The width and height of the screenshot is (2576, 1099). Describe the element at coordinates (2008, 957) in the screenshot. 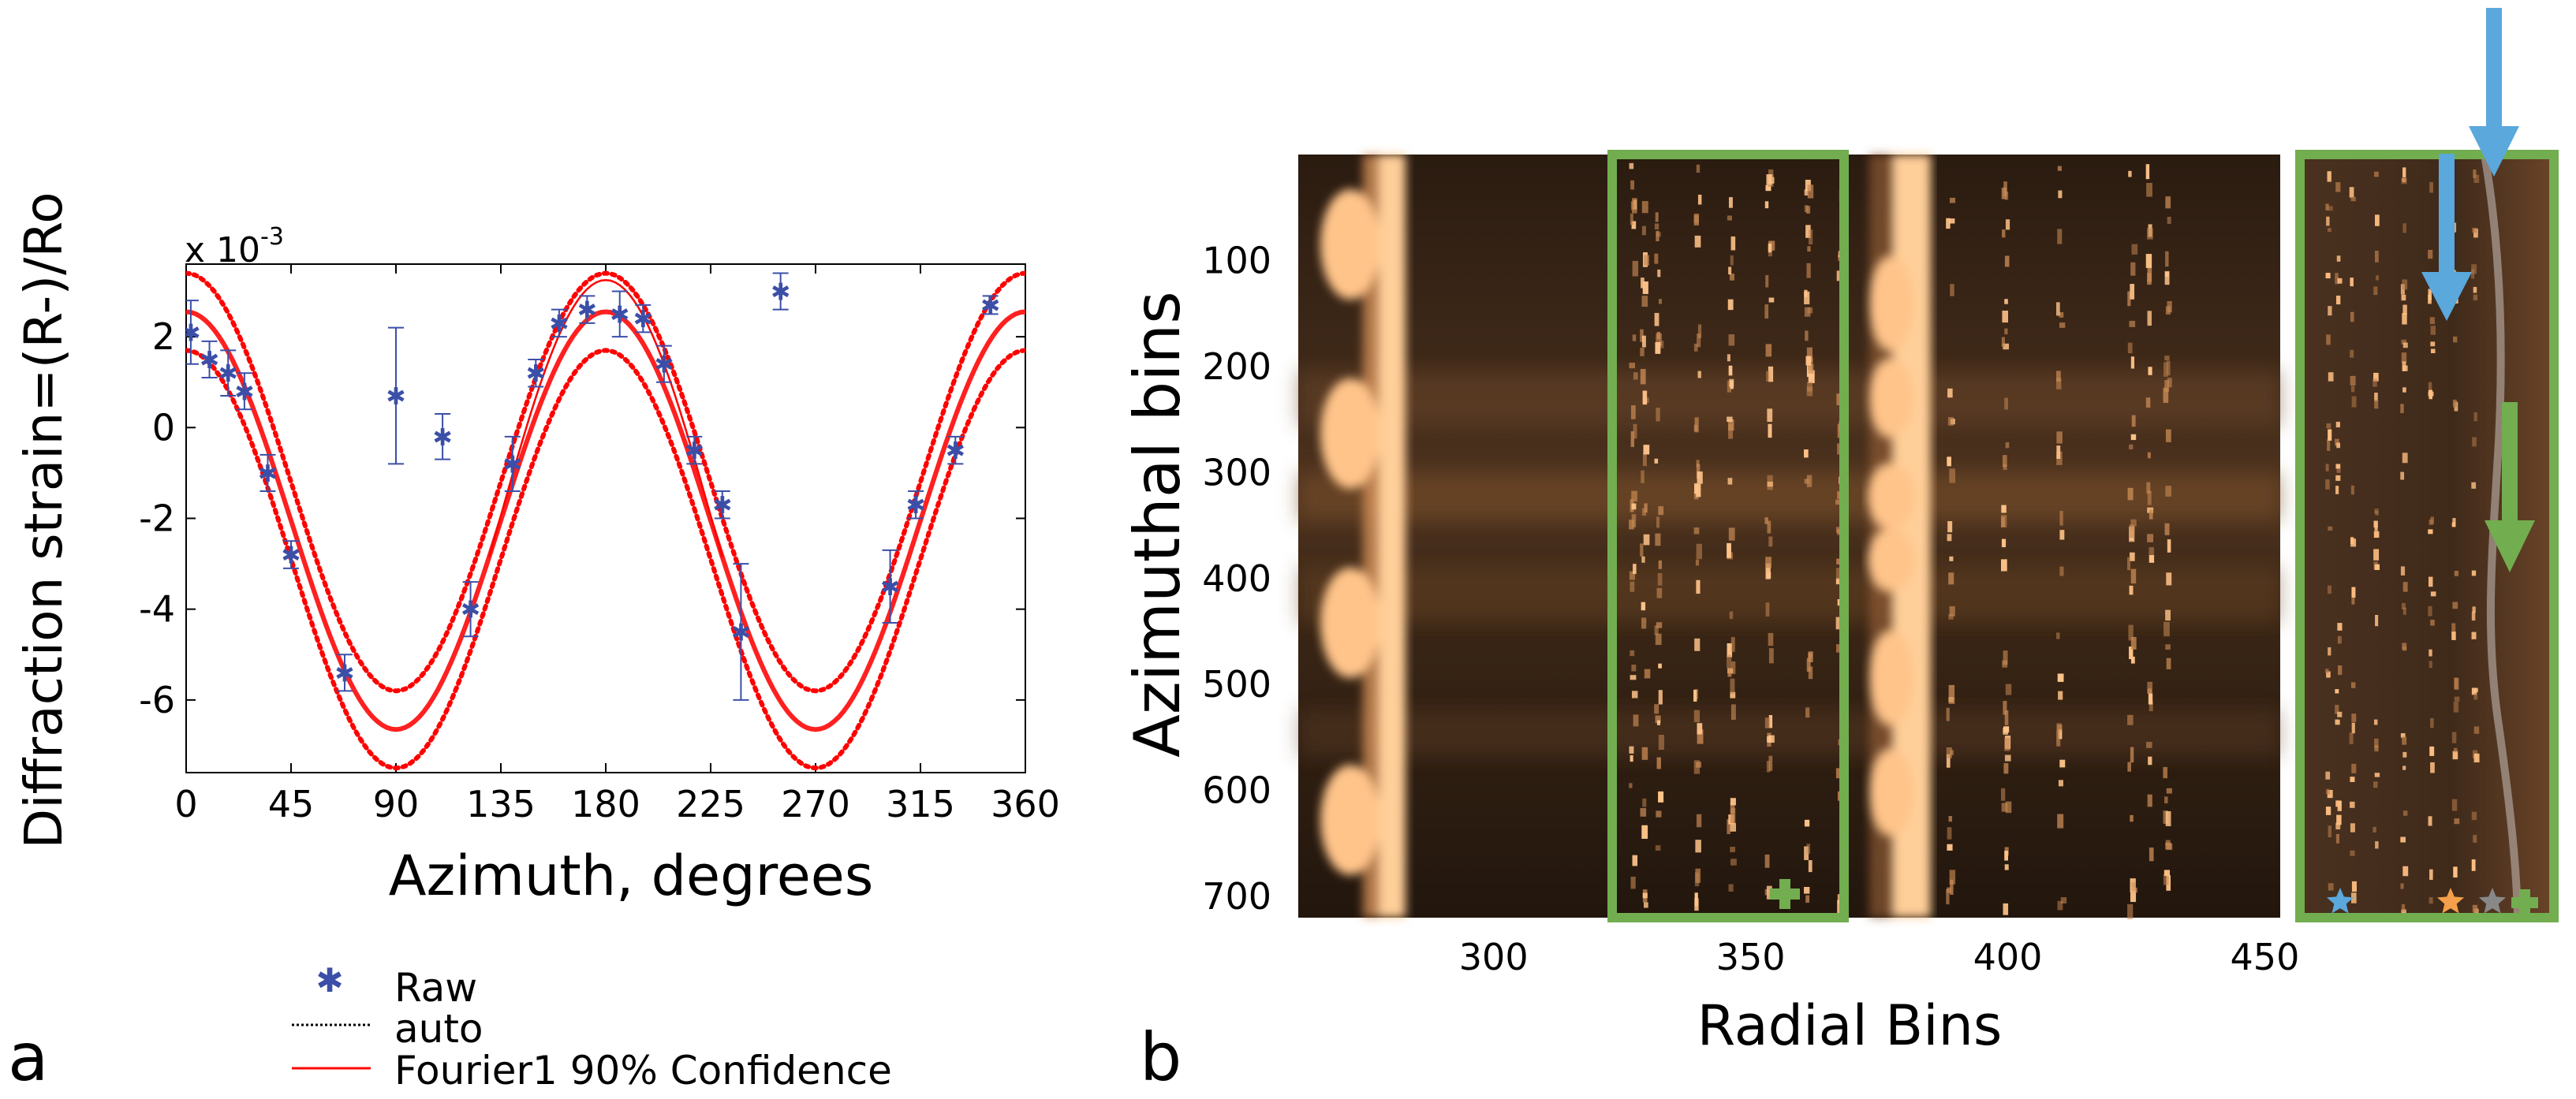

I see `x-tick-label: 400` at that location.